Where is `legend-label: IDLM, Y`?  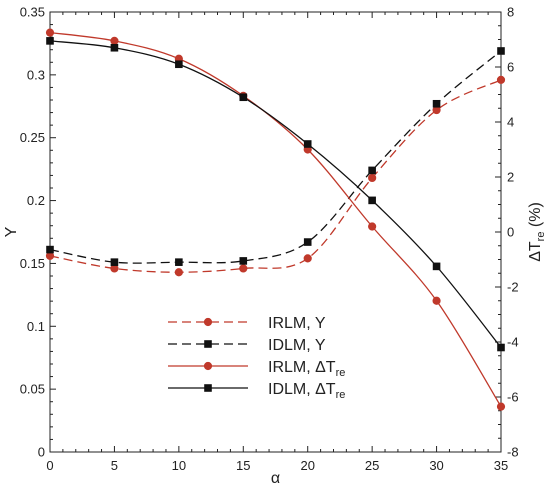 legend-label: IDLM, Y is located at coordinates (297, 345).